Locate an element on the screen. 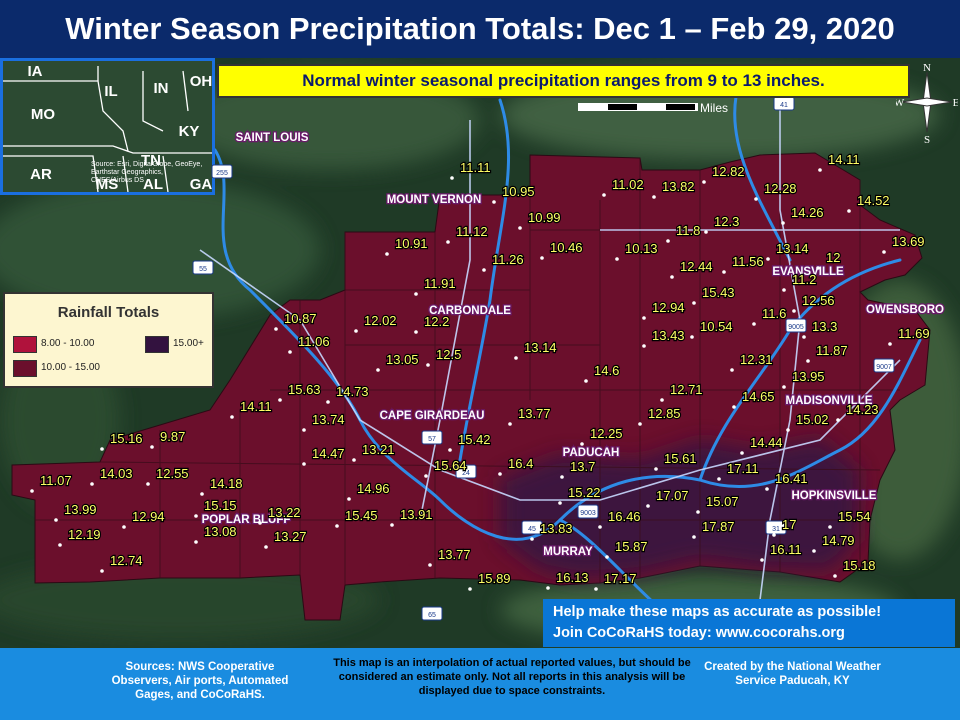 This screenshot has width=960, height=720. station-value: 13.91 is located at coordinates (416, 514).